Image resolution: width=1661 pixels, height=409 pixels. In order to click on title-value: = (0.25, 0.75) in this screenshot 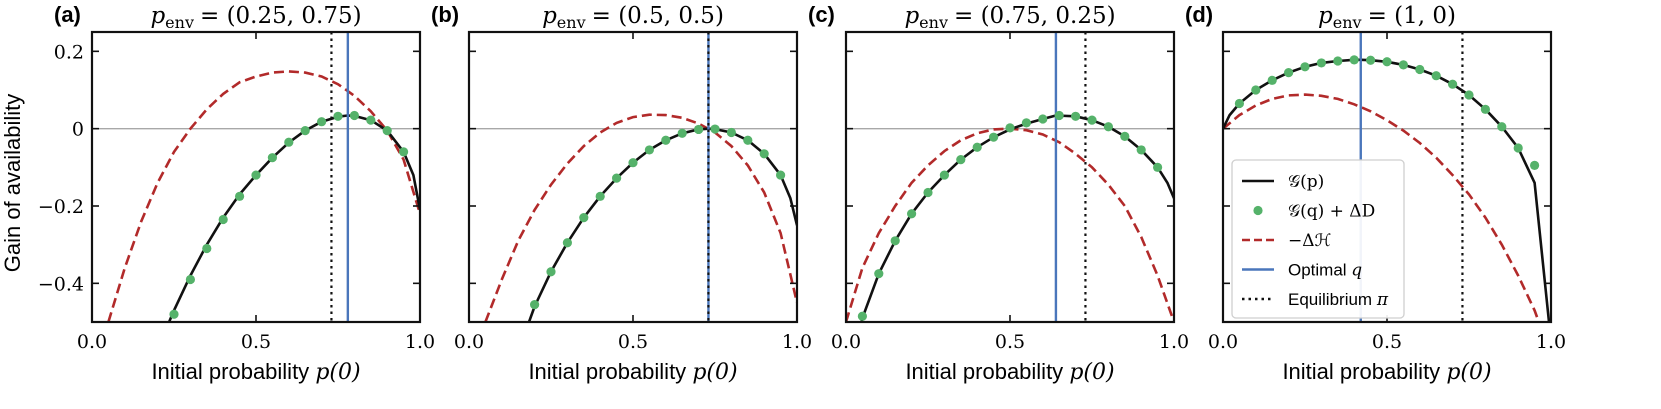, I will do `click(281, 16)`.